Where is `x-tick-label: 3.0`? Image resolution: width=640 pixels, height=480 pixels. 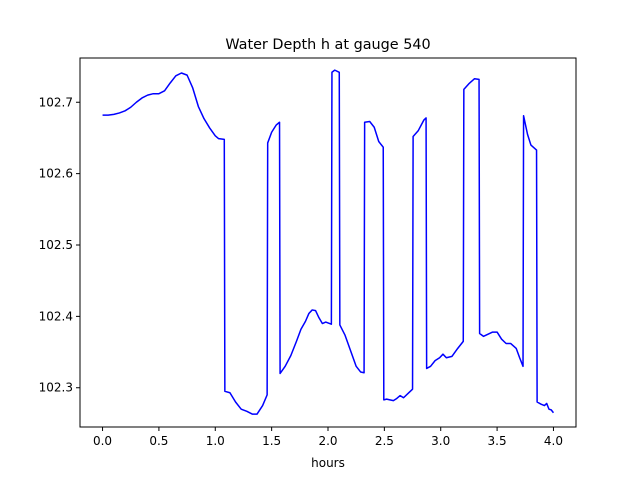
x-tick-label: 3.0 is located at coordinates (440, 441).